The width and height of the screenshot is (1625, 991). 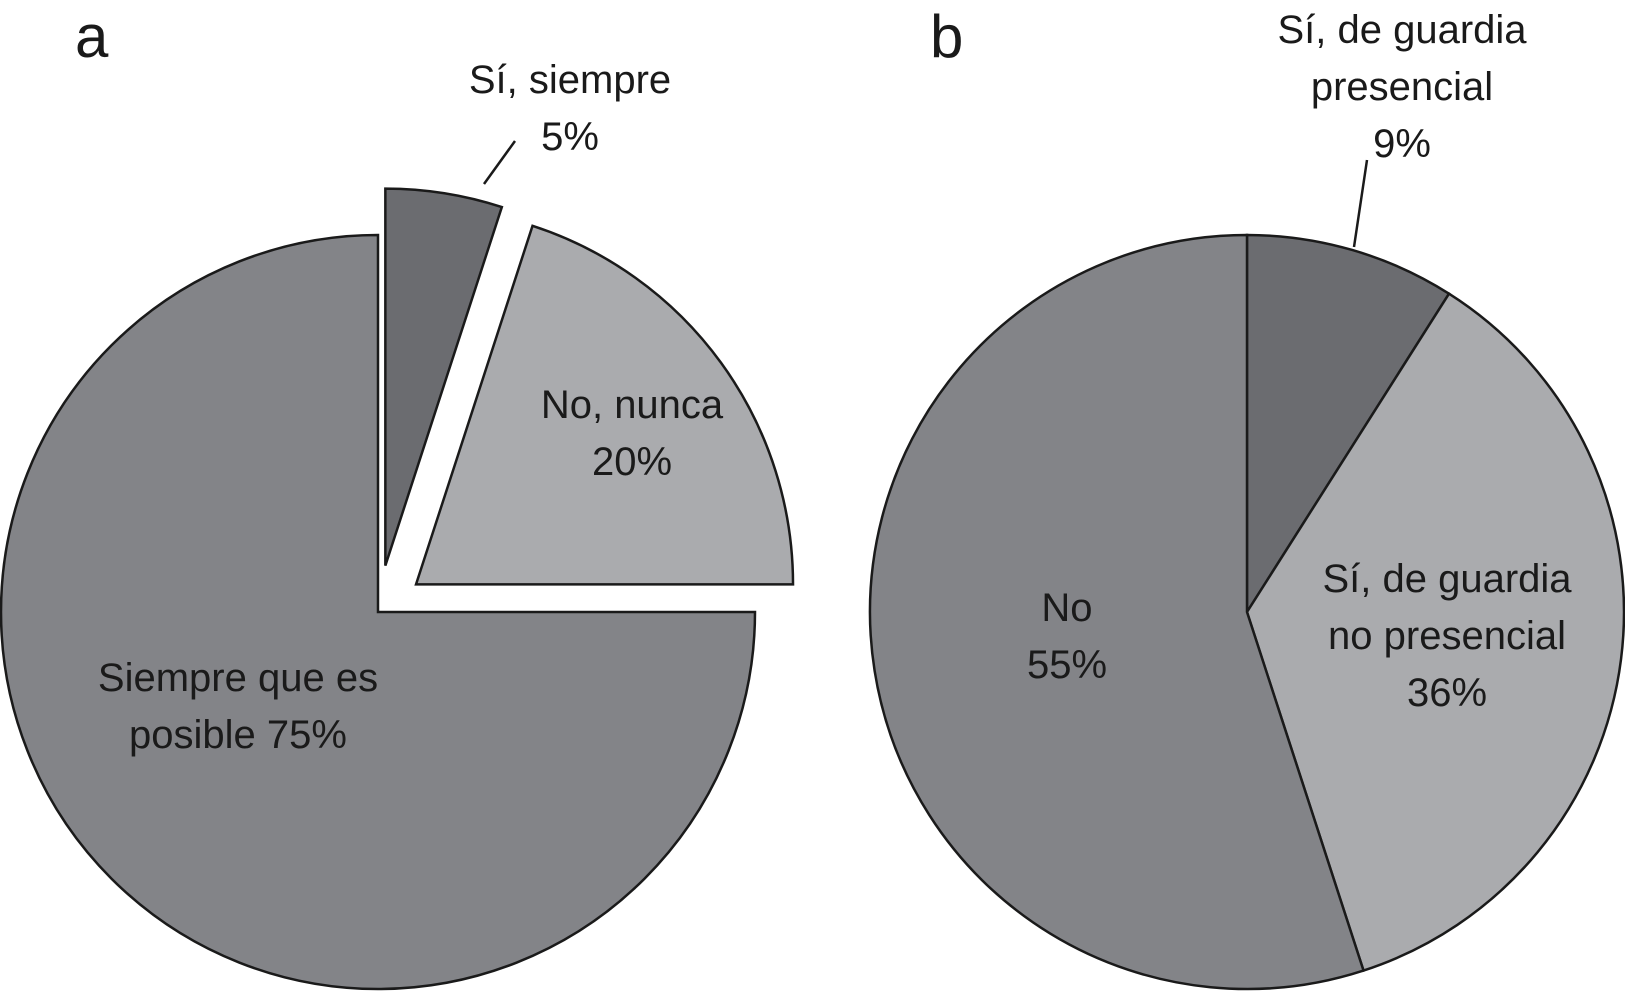 What do you see at coordinates (570, 108) in the screenshot?
I see `slice-label: Sí, siempre 5%` at bounding box center [570, 108].